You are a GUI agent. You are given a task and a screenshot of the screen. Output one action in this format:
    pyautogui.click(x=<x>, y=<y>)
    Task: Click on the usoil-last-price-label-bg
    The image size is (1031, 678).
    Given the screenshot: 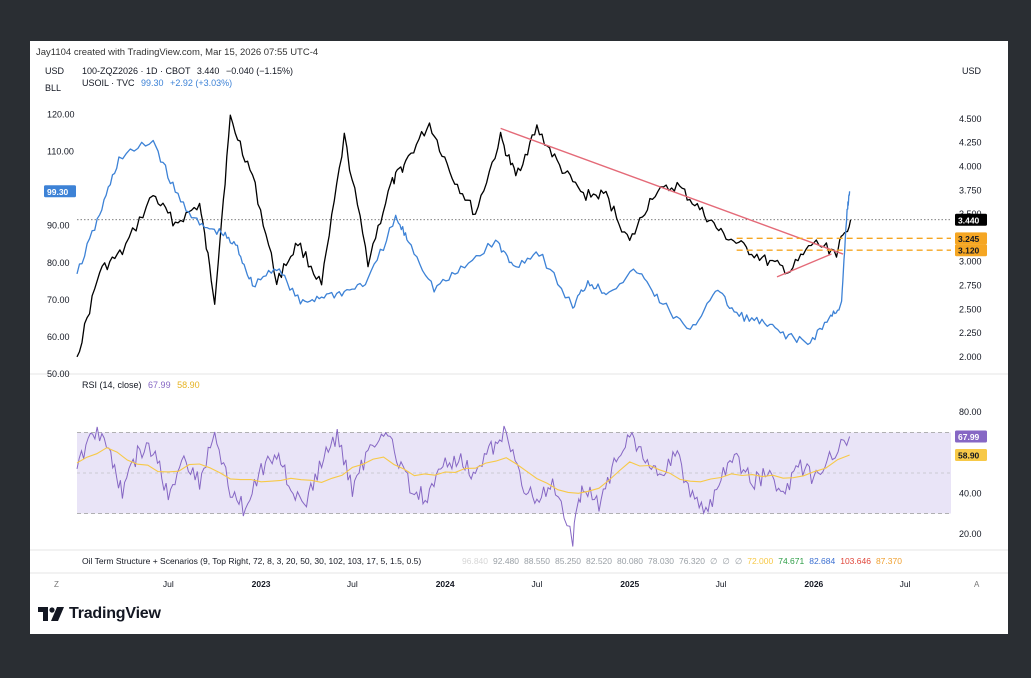 What is the action you would take?
    pyautogui.click(x=60, y=191)
    